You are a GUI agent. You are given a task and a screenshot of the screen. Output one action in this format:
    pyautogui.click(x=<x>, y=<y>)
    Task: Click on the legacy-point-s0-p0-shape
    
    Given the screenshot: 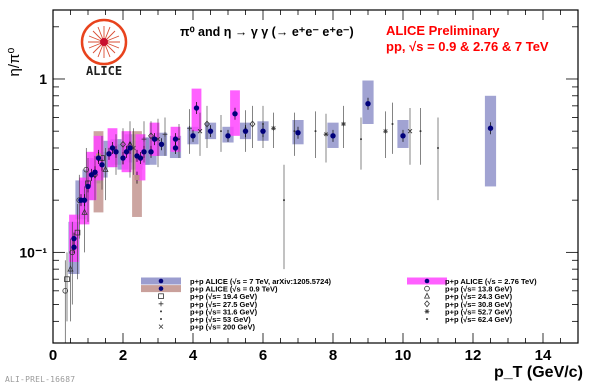 What is the action you would take?
    pyautogui.click(x=65, y=291)
    